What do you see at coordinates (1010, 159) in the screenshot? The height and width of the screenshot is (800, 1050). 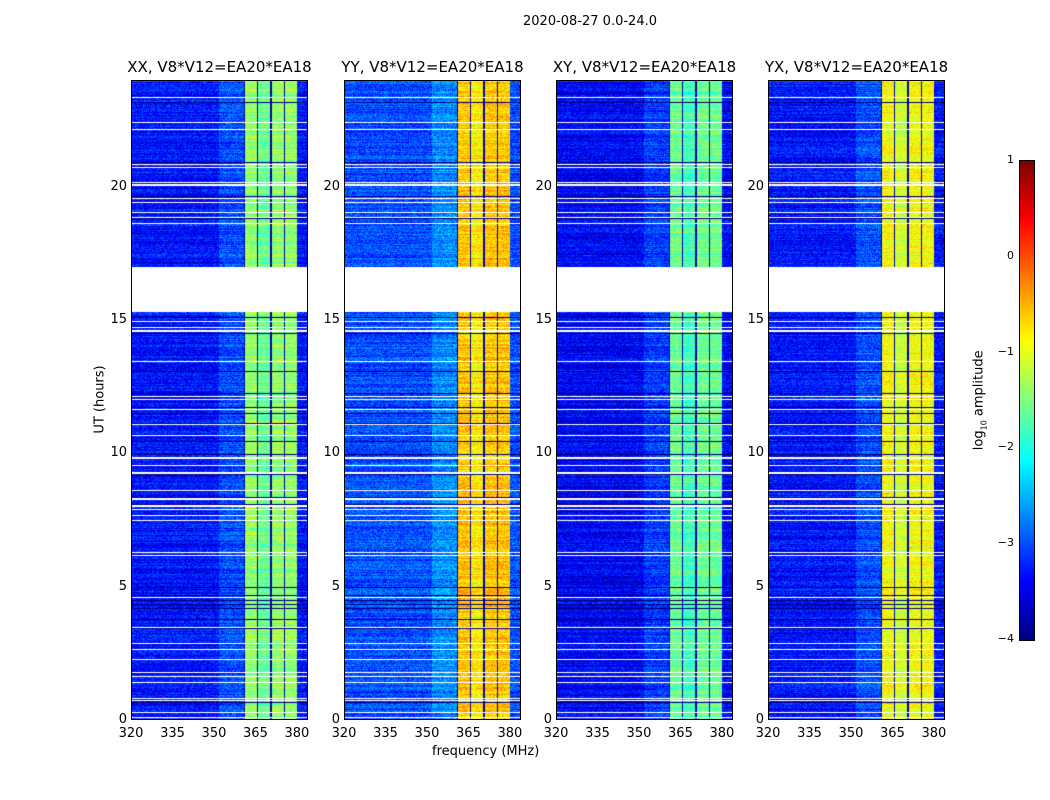 I see `colorbar-tick-label: 1` at bounding box center [1010, 159].